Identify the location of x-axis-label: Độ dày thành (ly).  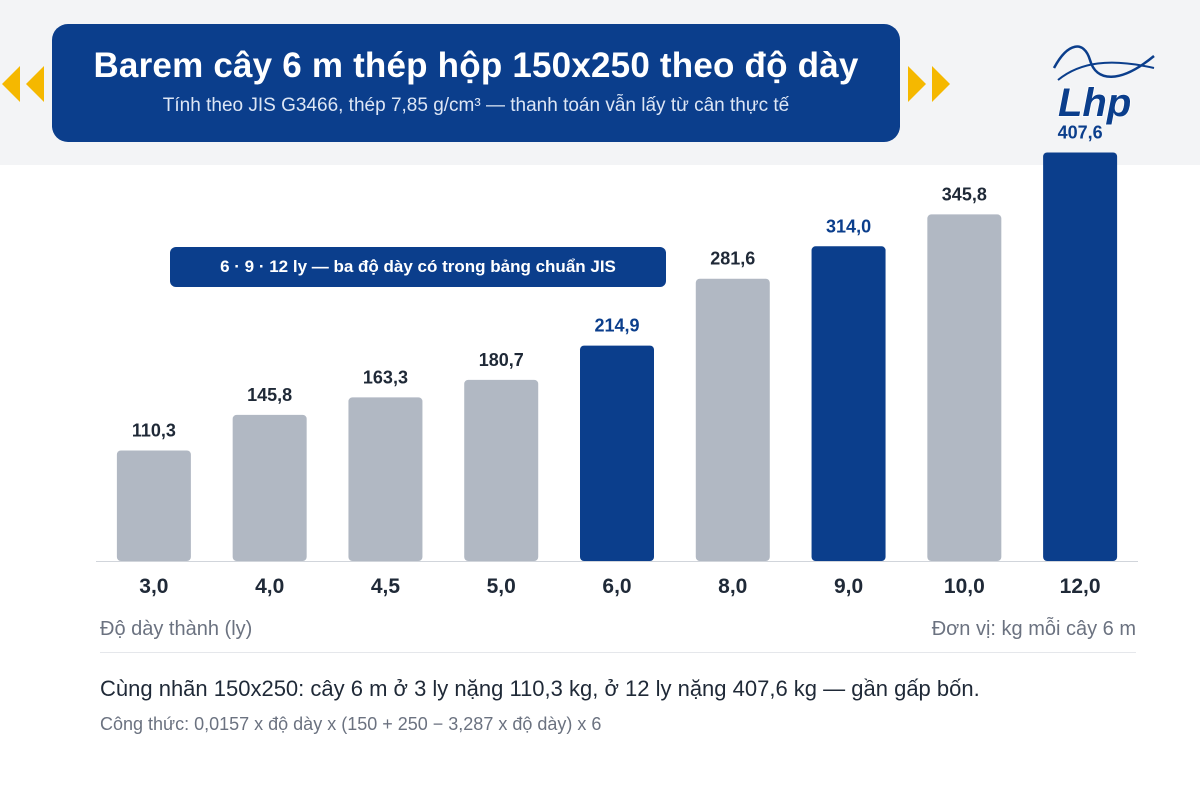
(176, 629).